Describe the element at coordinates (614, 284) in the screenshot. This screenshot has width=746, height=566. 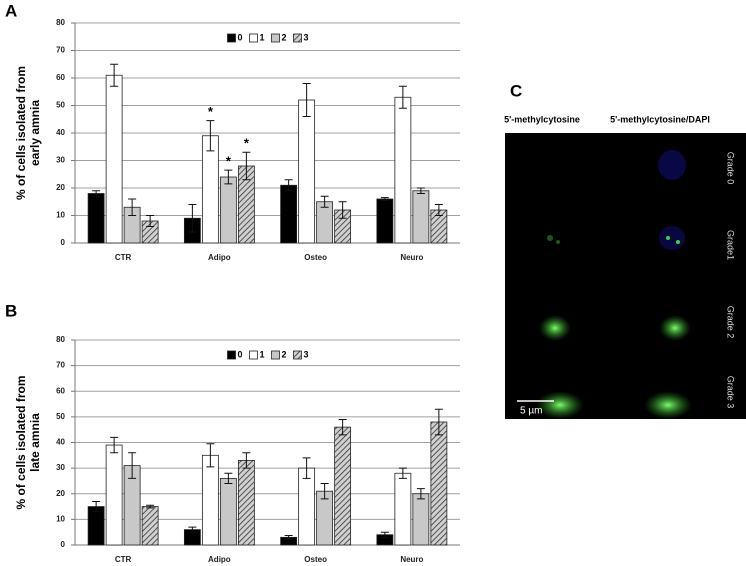
I see `cell-images` at that location.